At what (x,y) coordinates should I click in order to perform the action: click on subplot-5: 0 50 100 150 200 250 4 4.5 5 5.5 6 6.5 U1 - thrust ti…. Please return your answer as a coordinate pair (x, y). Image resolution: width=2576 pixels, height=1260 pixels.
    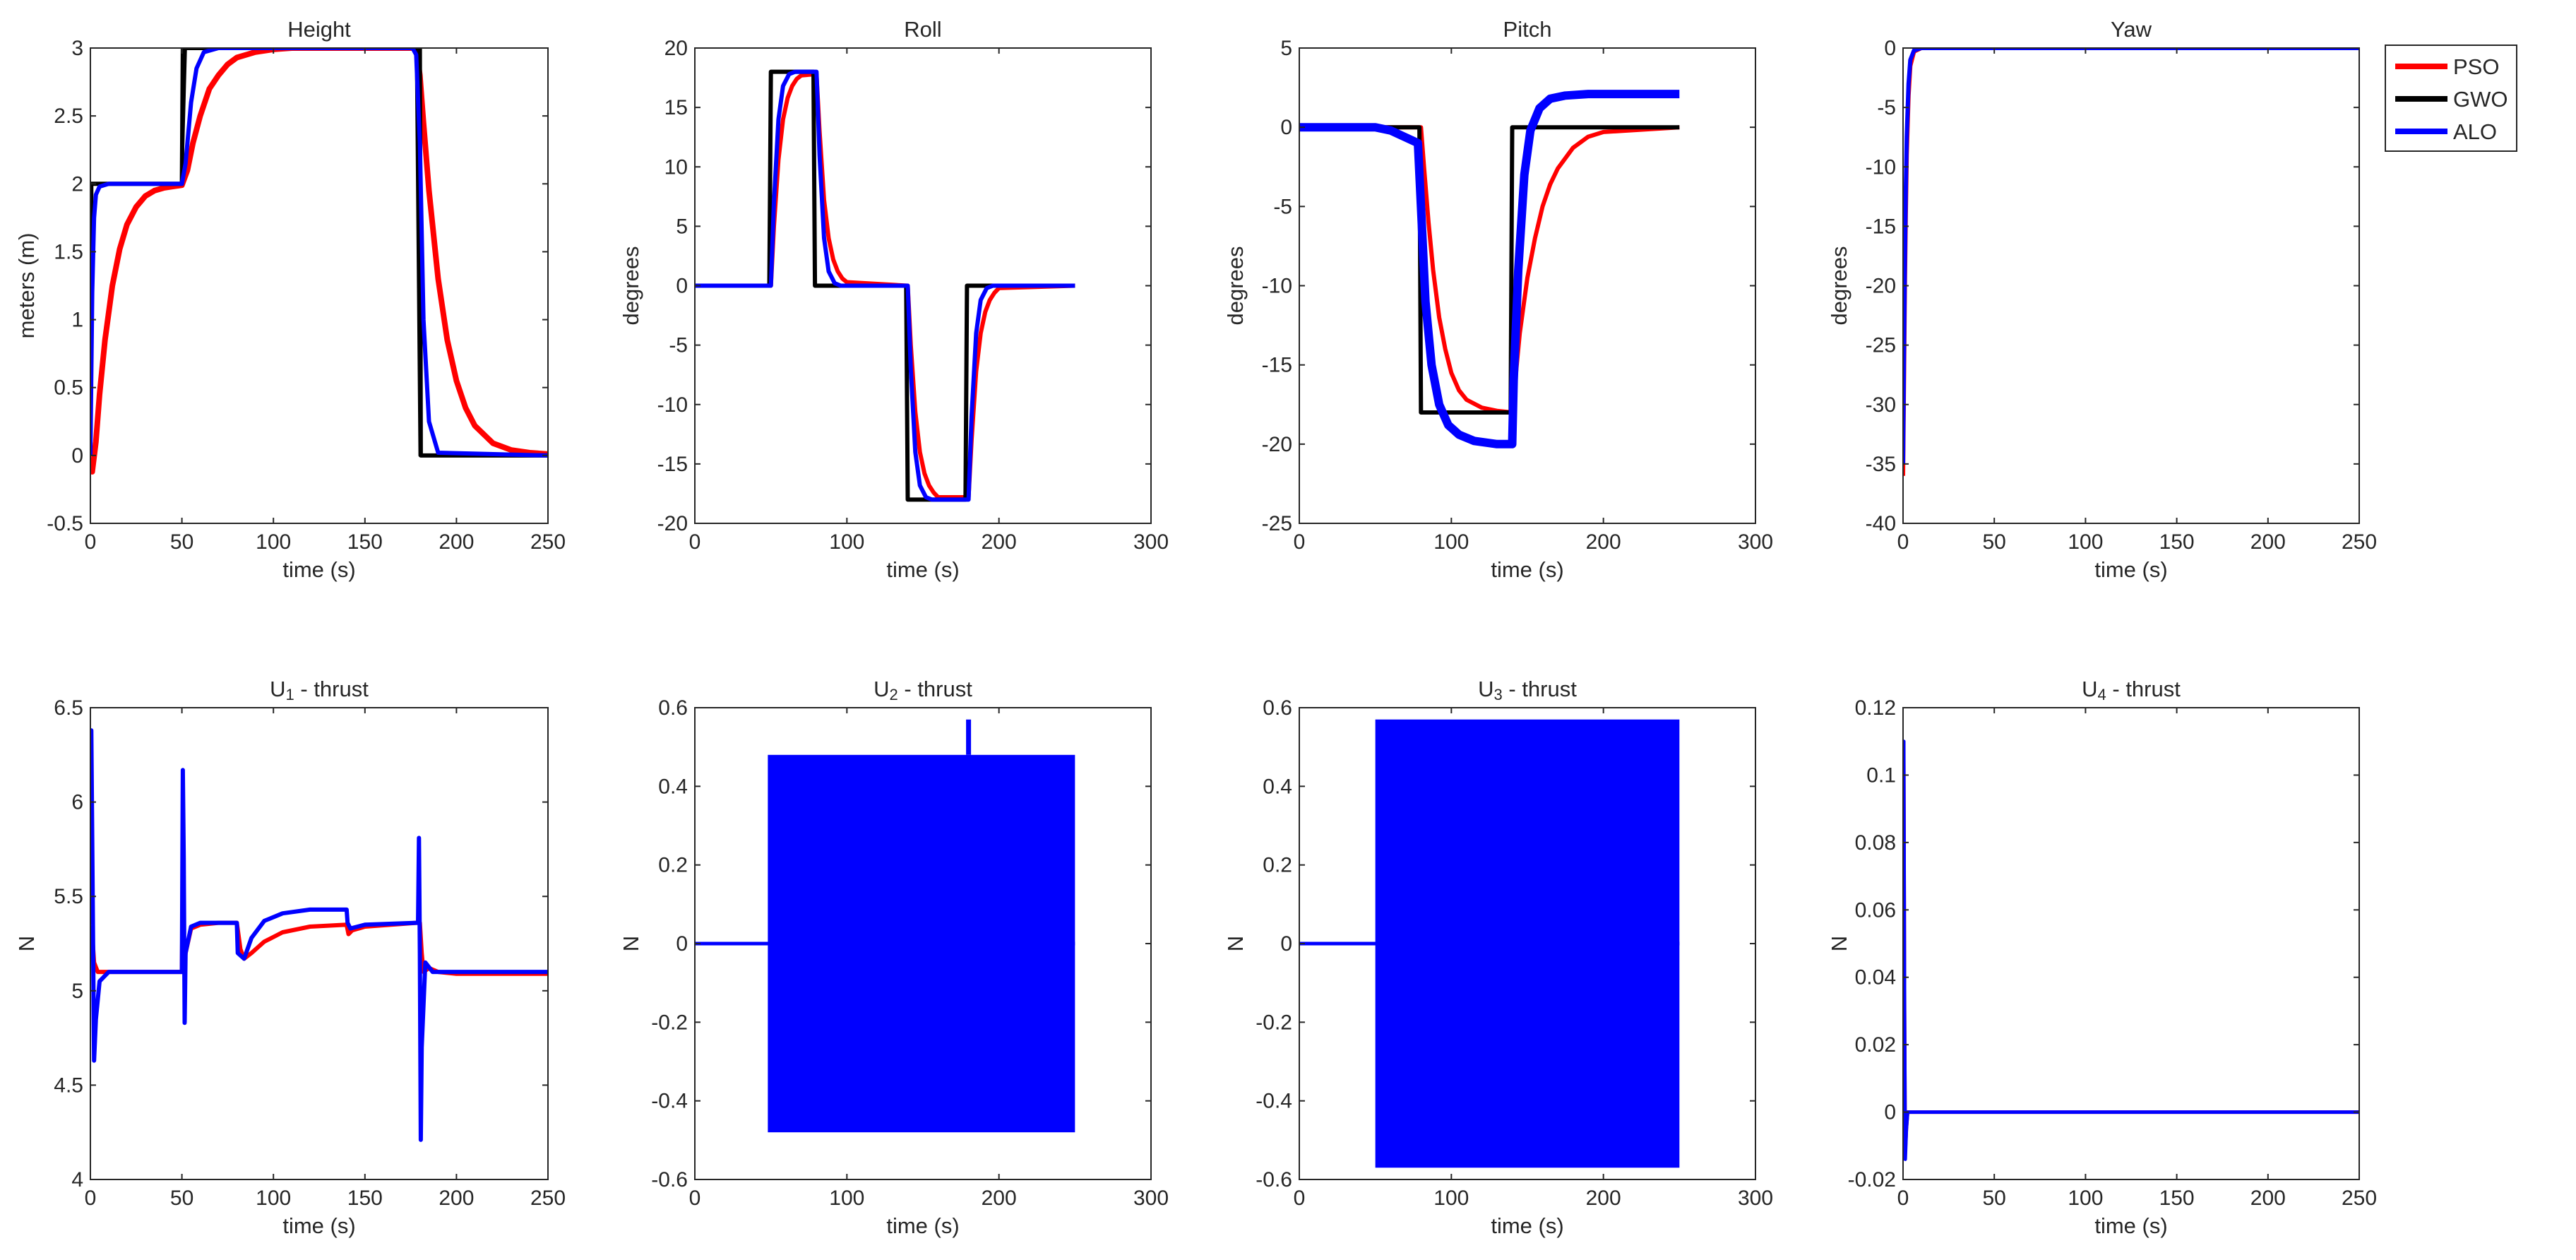
    Looking at the image, I should click on (290, 958).